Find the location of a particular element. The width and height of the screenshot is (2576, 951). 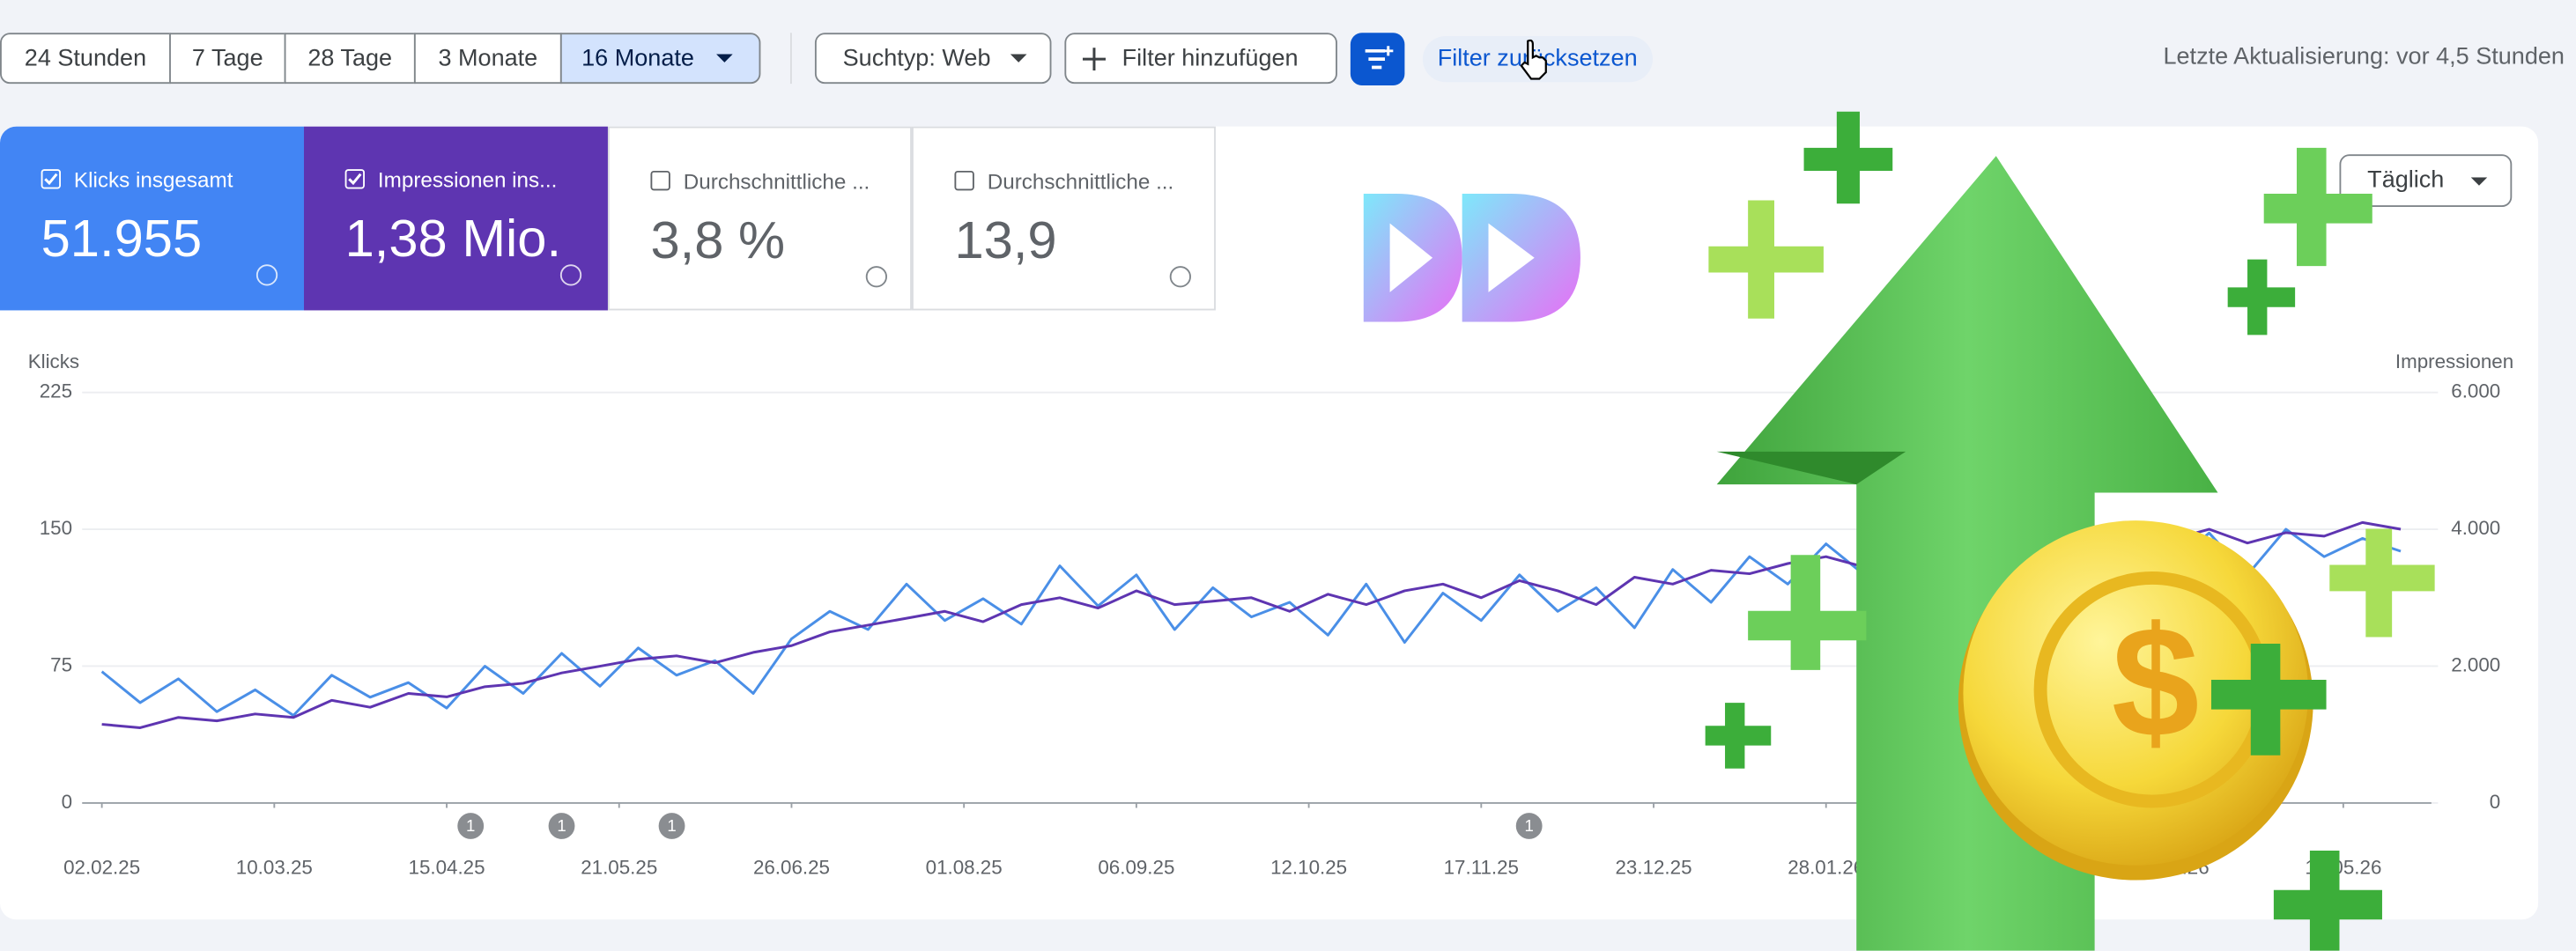

x-tick-label: 05.03.26 is located at coordinates (1999, 867).